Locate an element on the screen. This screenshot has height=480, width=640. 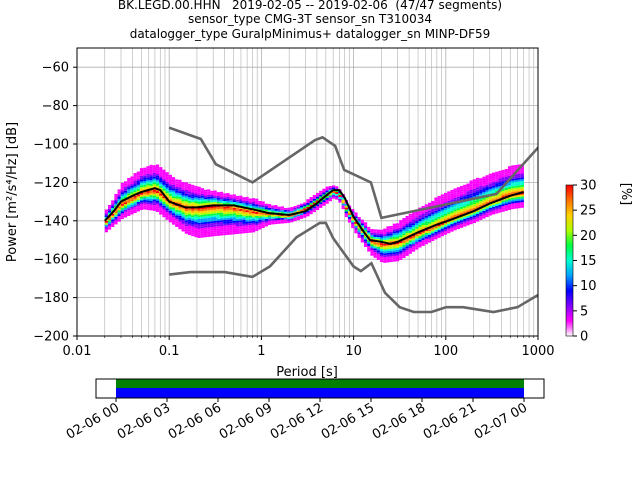
colorbar-tick-label: 20 is located at coordinates (588, 236).